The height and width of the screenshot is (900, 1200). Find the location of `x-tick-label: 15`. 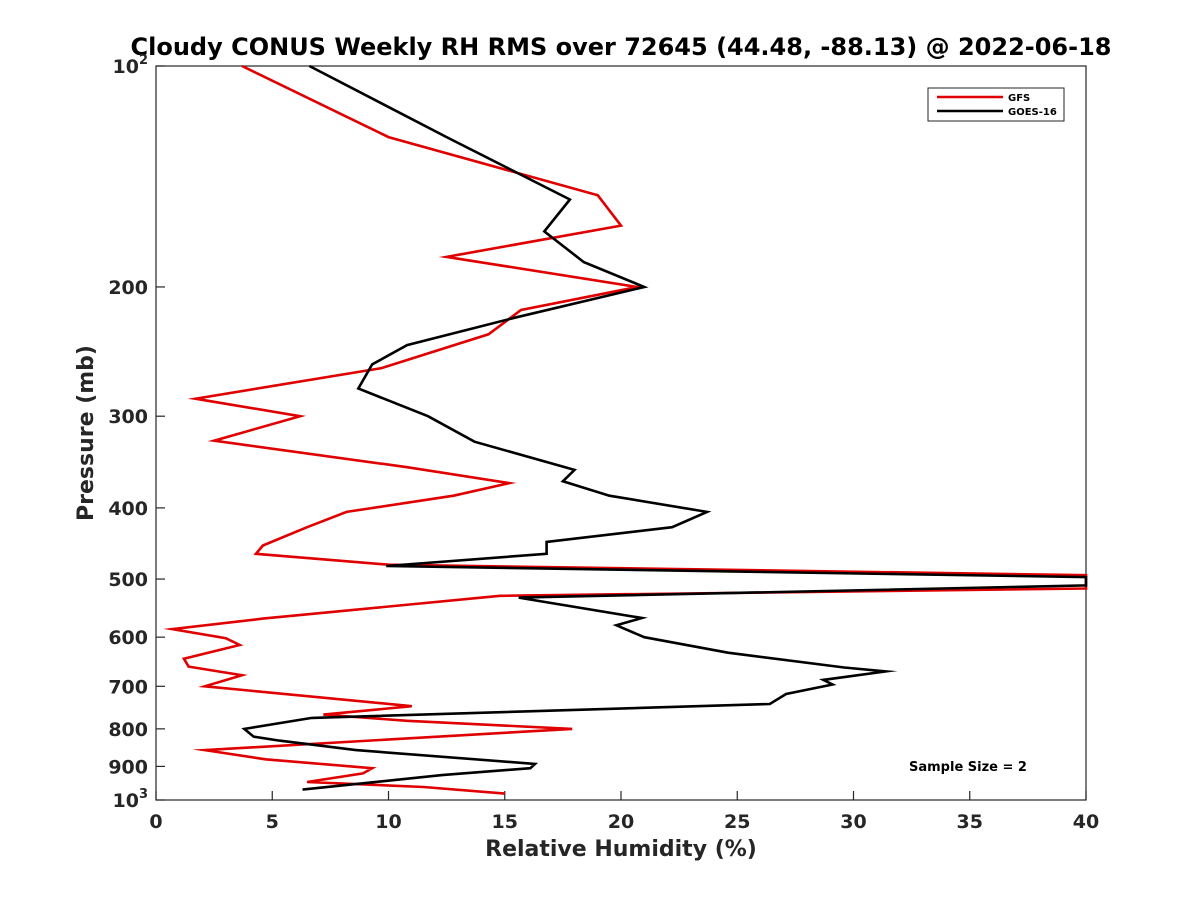

x-tick-label: 15 is located at coordinates (505, 822).